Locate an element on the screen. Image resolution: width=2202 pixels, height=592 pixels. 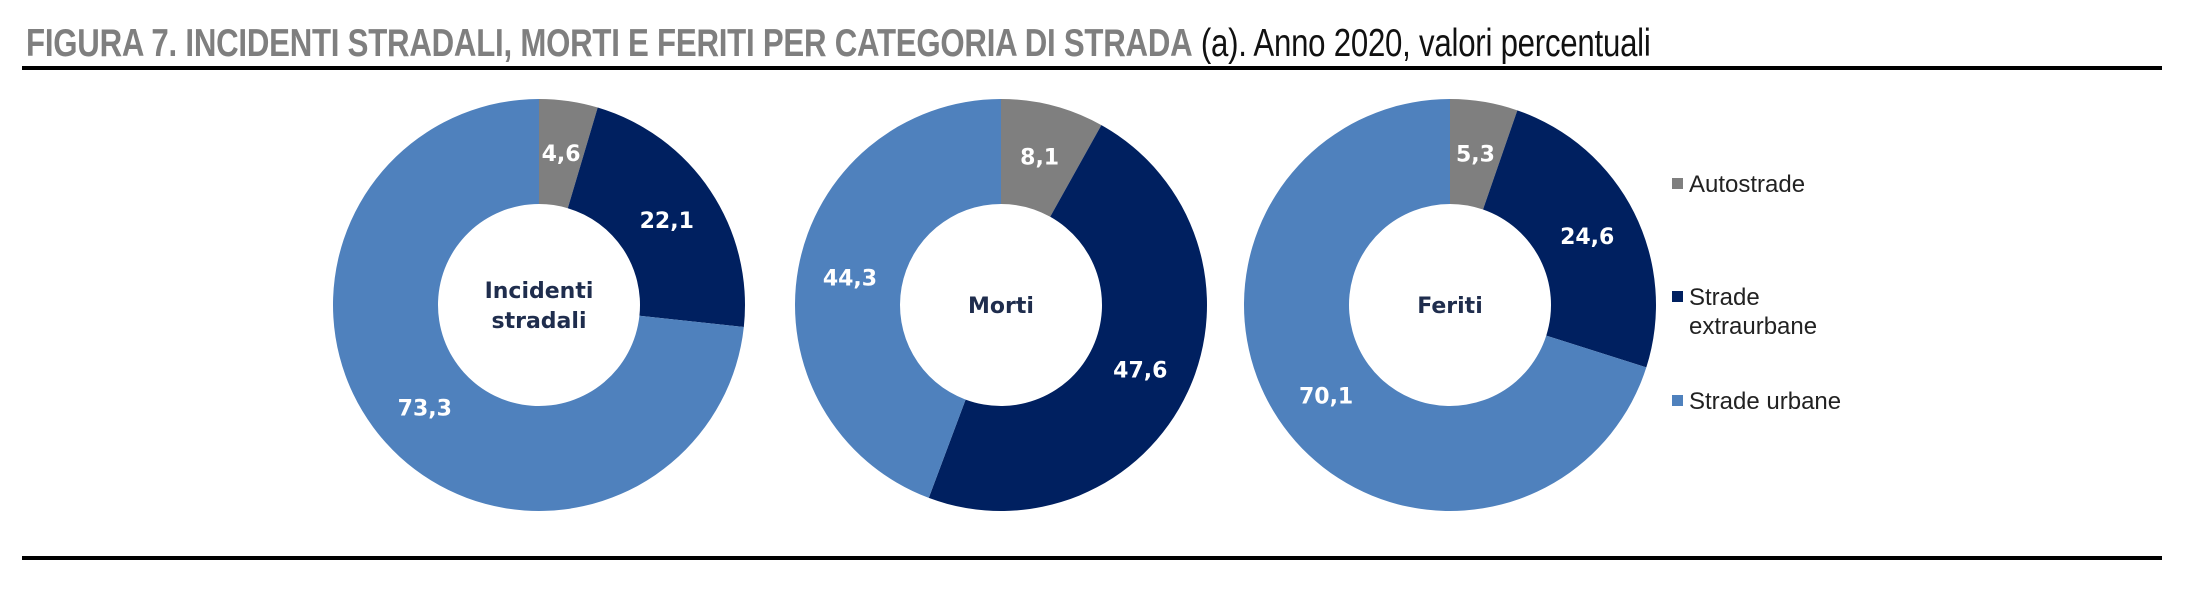
data-label: 47,6 is located at coordinates (1140, 370).